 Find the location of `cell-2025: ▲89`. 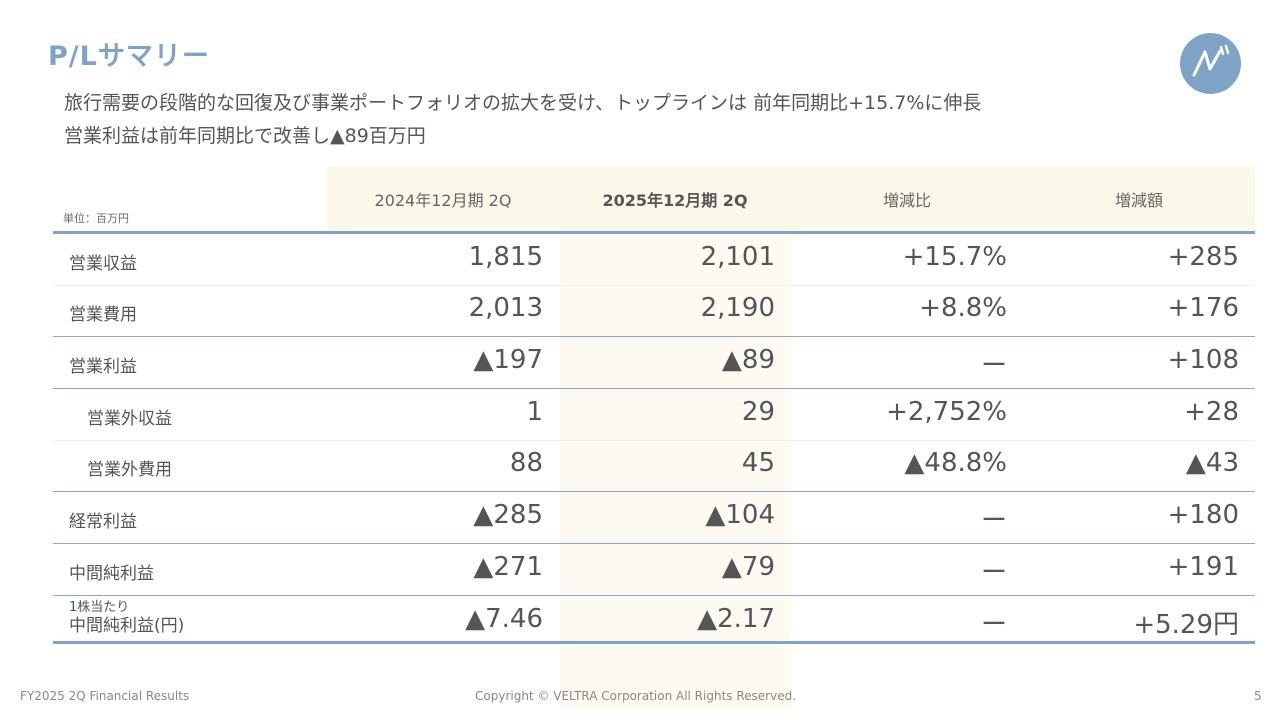

cell-2025: ▲89 is located at coordinates (748, 360).